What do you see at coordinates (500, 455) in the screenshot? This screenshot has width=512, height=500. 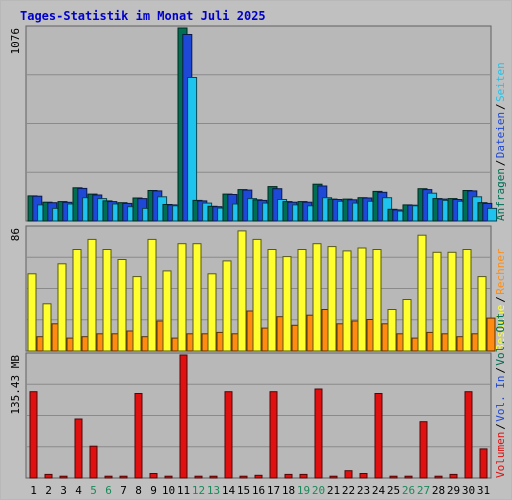 I see `side-label-volumen: Volumen` at bounding box center [500, 455].